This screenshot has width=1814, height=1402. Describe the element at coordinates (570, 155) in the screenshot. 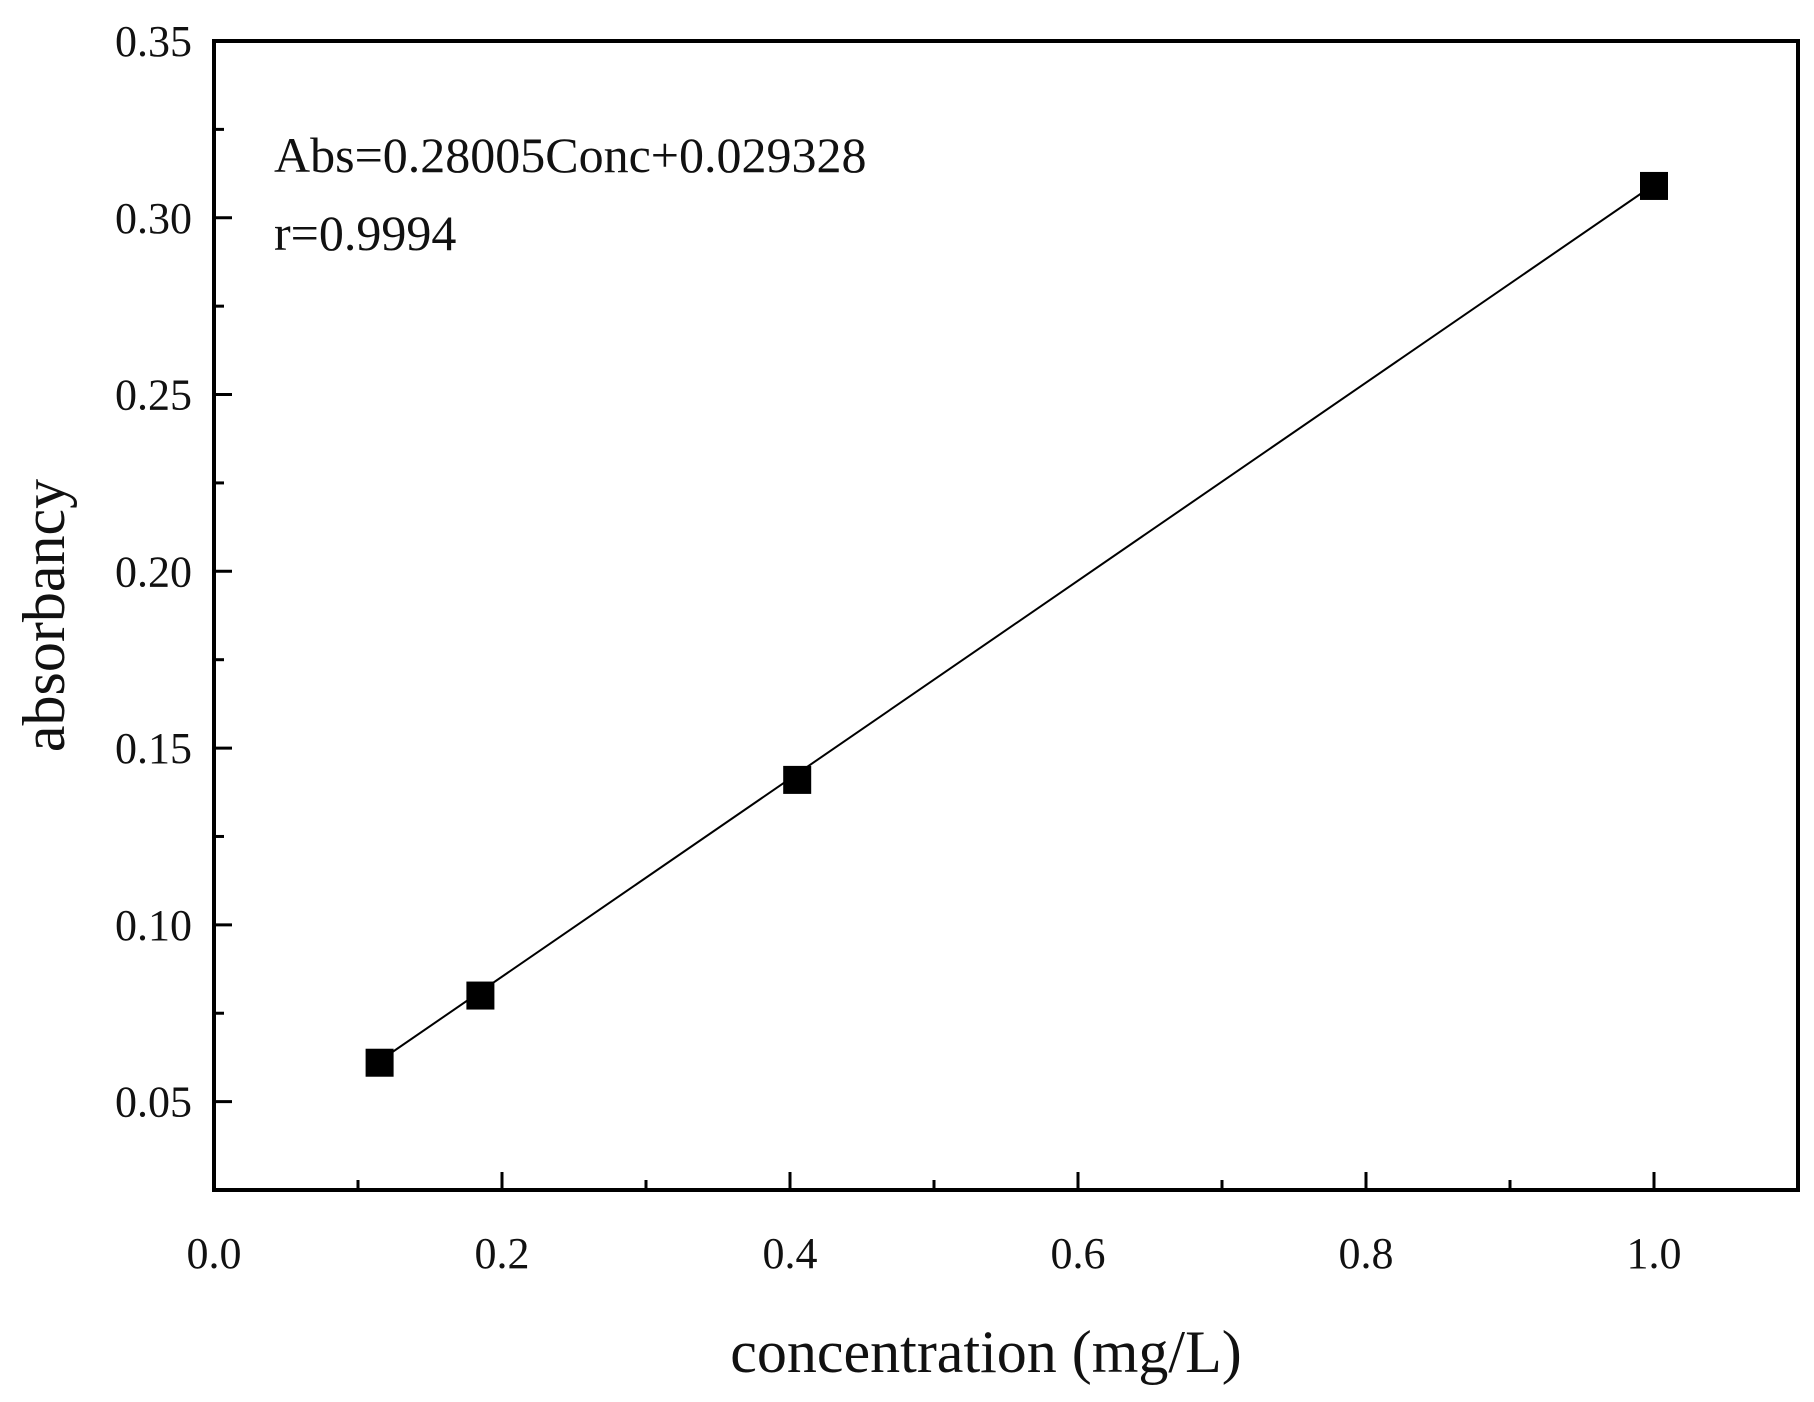

I see `regression-equation: Abs=0.28005Conc+0.029328` at that location.